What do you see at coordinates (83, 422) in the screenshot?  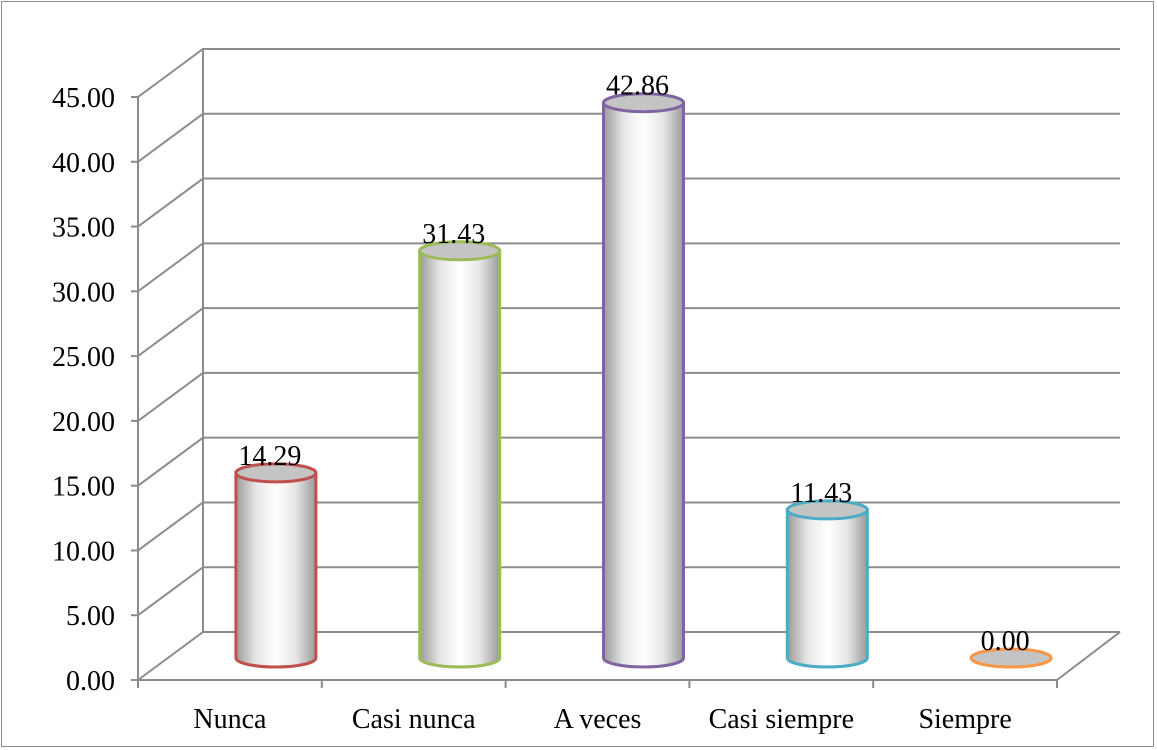 I see `y-tick-label: 20.00` at bounding box center [83, 422].